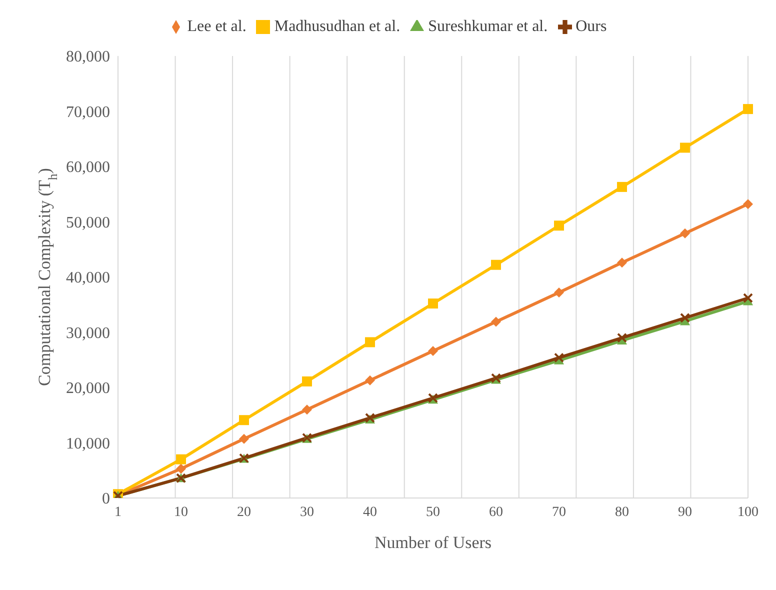 Image resolution: width=776 pixels, height=590 pixels. Describe the element at coordinates (307, 512) in the screenshot. I see `x-tick-label: 30` at that location.